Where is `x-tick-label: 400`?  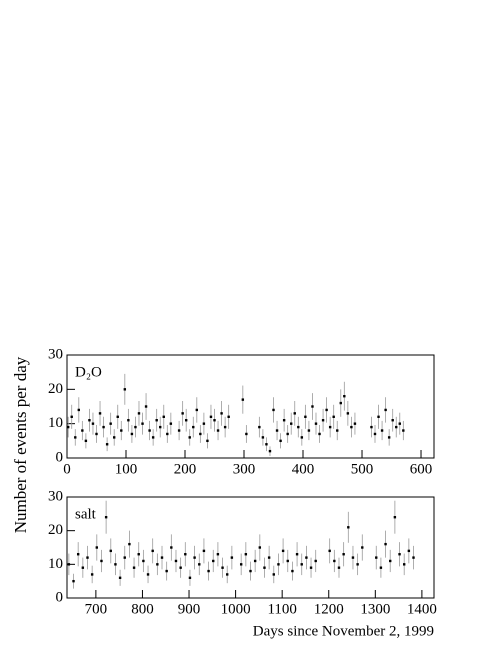
x-tick-label: 400 is located at coordinates (303, 469).